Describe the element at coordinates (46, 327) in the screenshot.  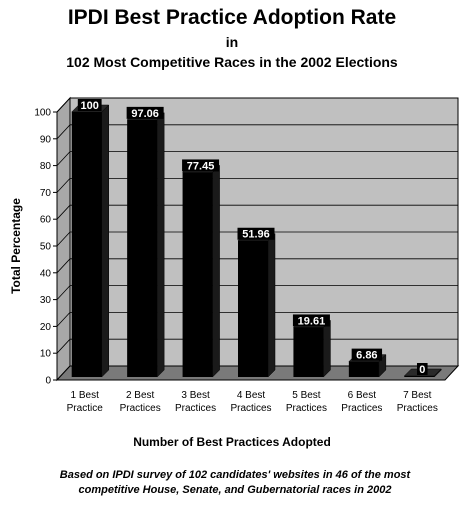
I see `y-tick-label: 20` at that location.